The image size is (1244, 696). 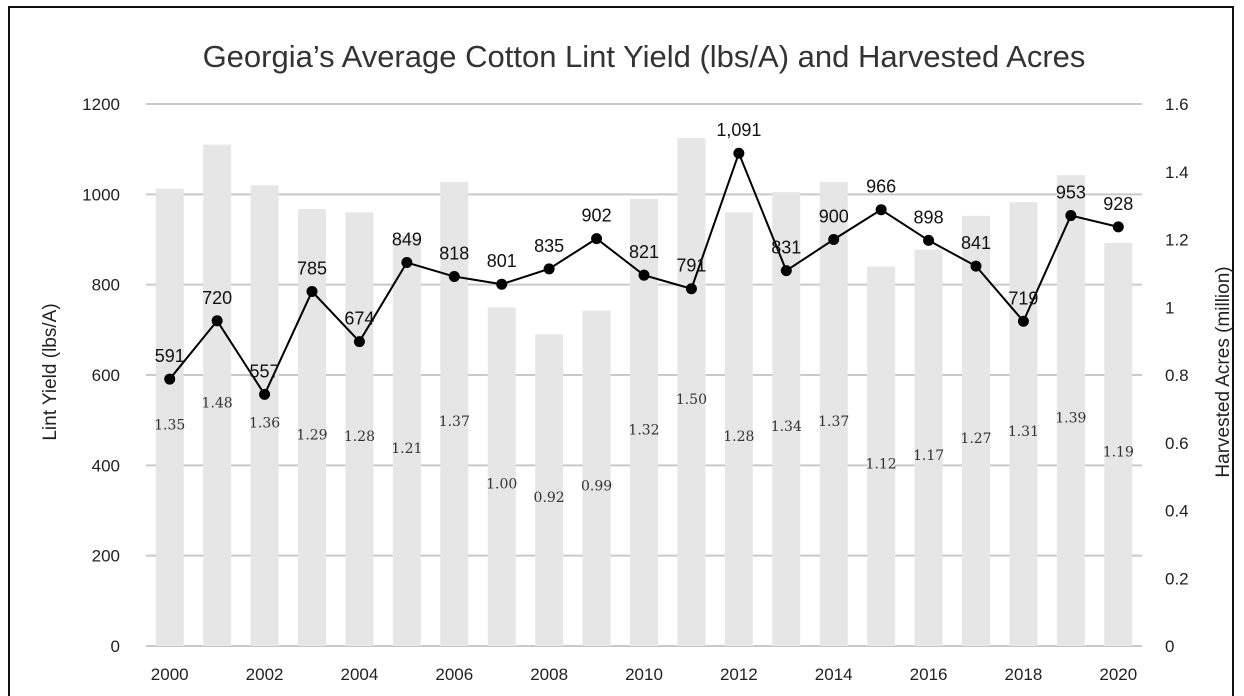 What do you see at coordinates (1023, 432) in the screenshot?
I see `bar-data-label: 1.31` at bounding box center [1023, 432].